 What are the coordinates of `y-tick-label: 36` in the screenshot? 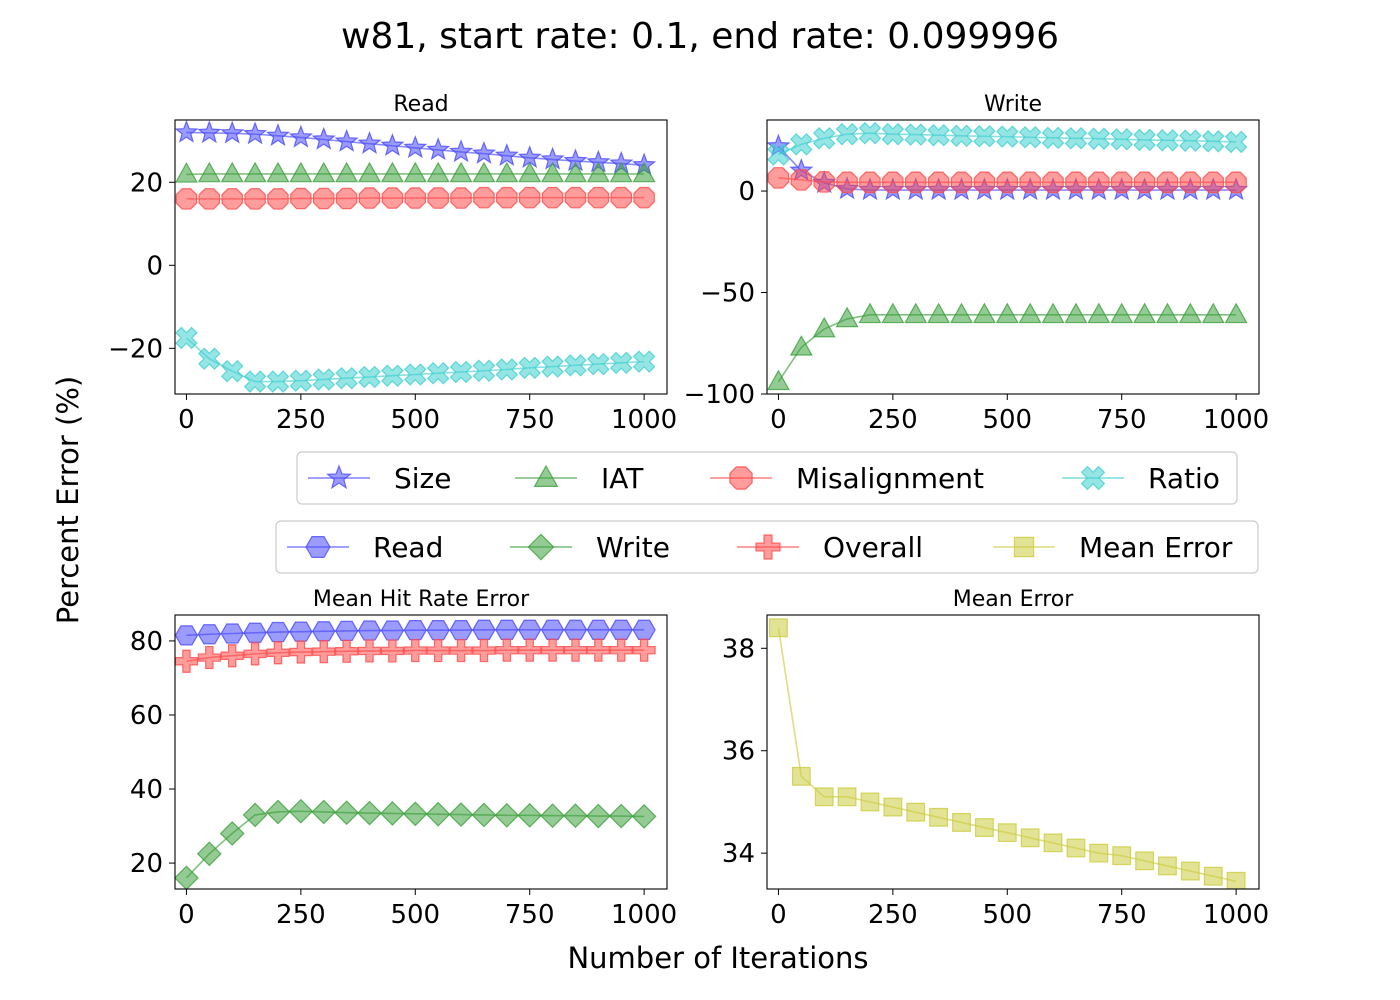 It's located at (738, 752).